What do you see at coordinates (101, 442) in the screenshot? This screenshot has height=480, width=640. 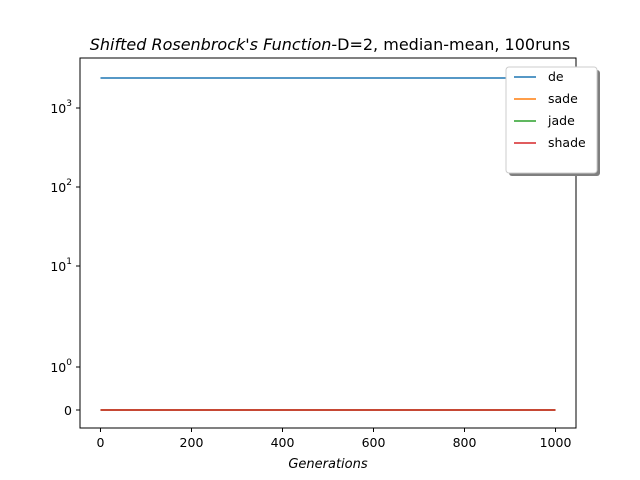 I see `x-tick-label: 0` at bounding box center [101, 442].